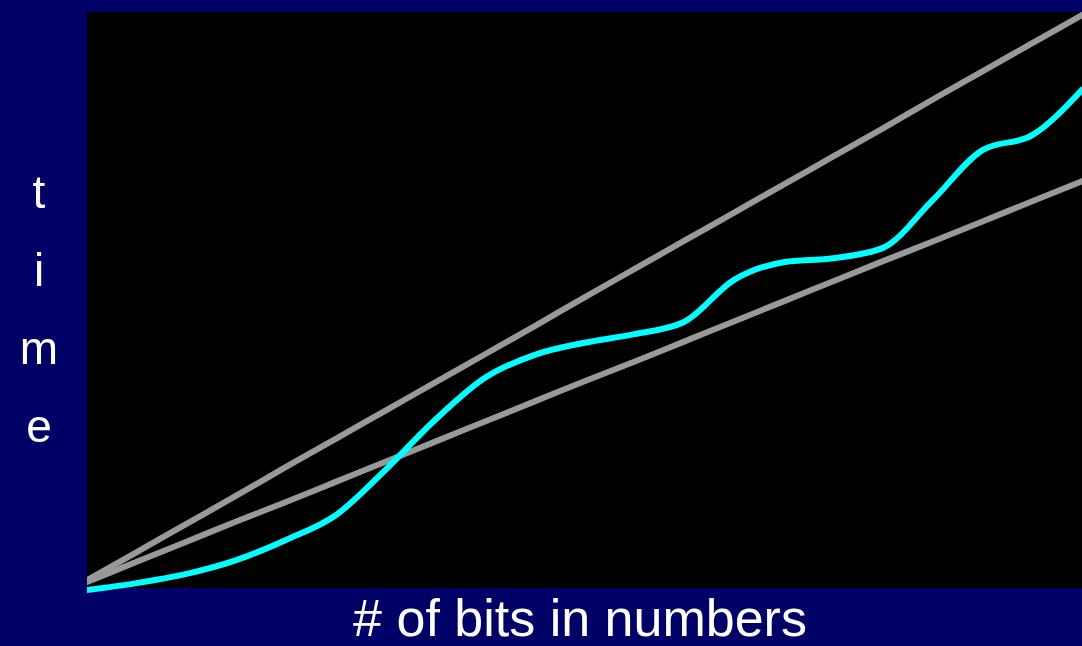 The image size is (1082, 646). What do you see at coordinates (580, 617) in the screenshot?
I see `x-axis-title: # of bits in numbers` at bounding box center [580, 617].